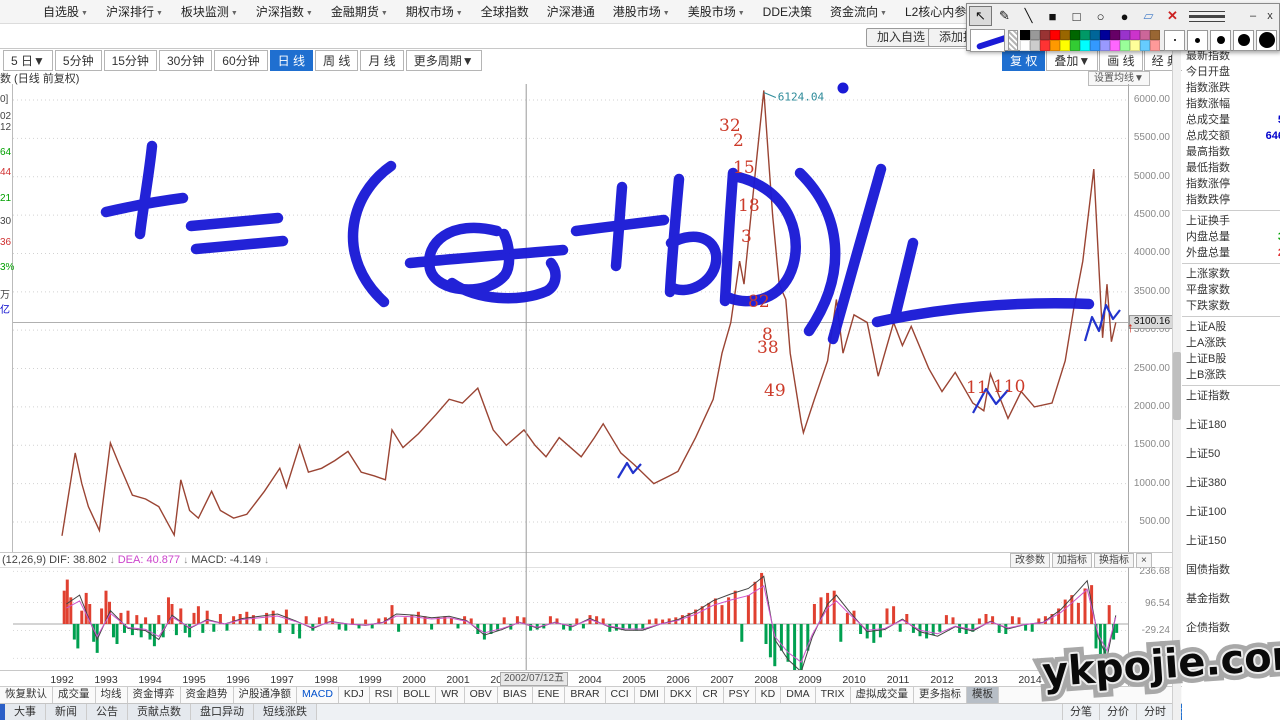 This screenshot has width=1280, height=720. What do you see at coordinates (384, 695) in the screenshot?
I see `indicator-tab-RSI: RSI` at bounding box center [384, 695].